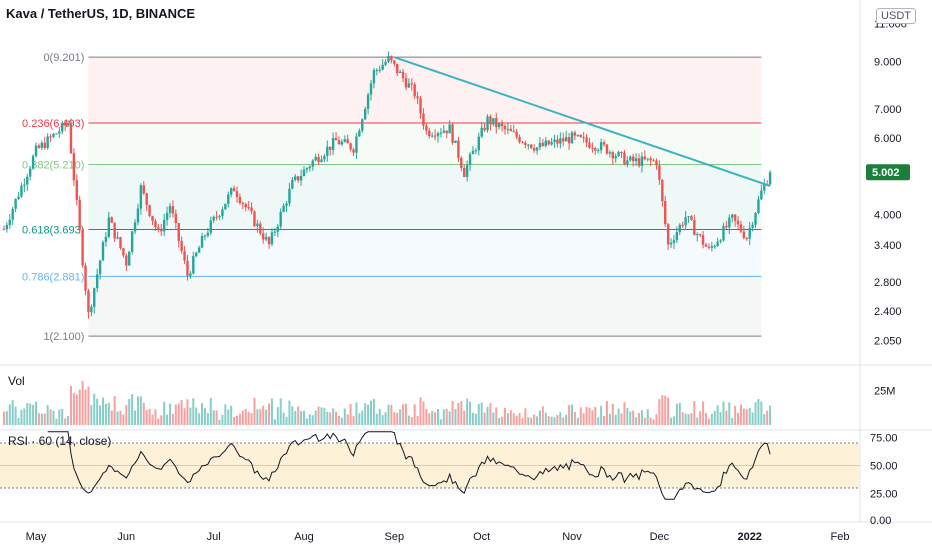 This screenshot has width=932, height=550. I want to click on fib-level-label: 0.786(2.881), so click(53, 277).